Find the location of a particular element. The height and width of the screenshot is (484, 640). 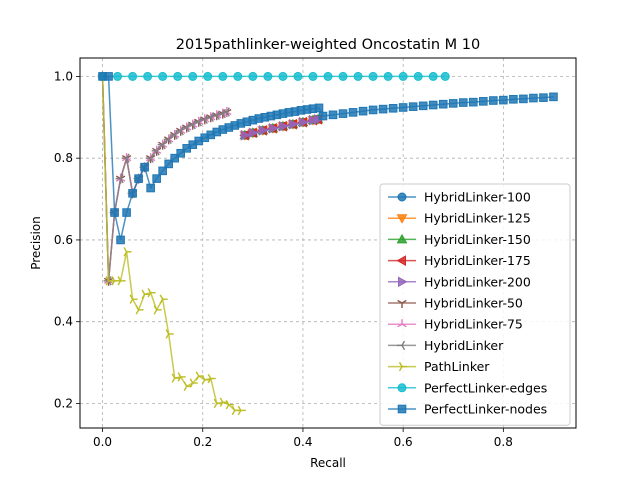

legend-label: PerfectLinker-edges is located at coordinates (485, 387).